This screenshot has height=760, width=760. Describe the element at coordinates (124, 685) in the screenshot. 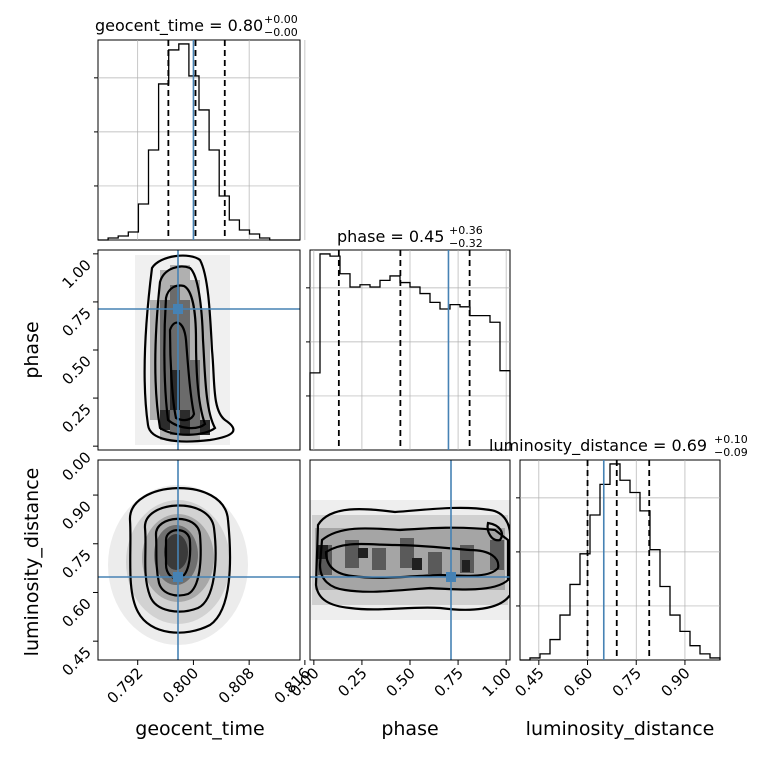

I see `x-tick-label-0-0: 0.792` at that location.